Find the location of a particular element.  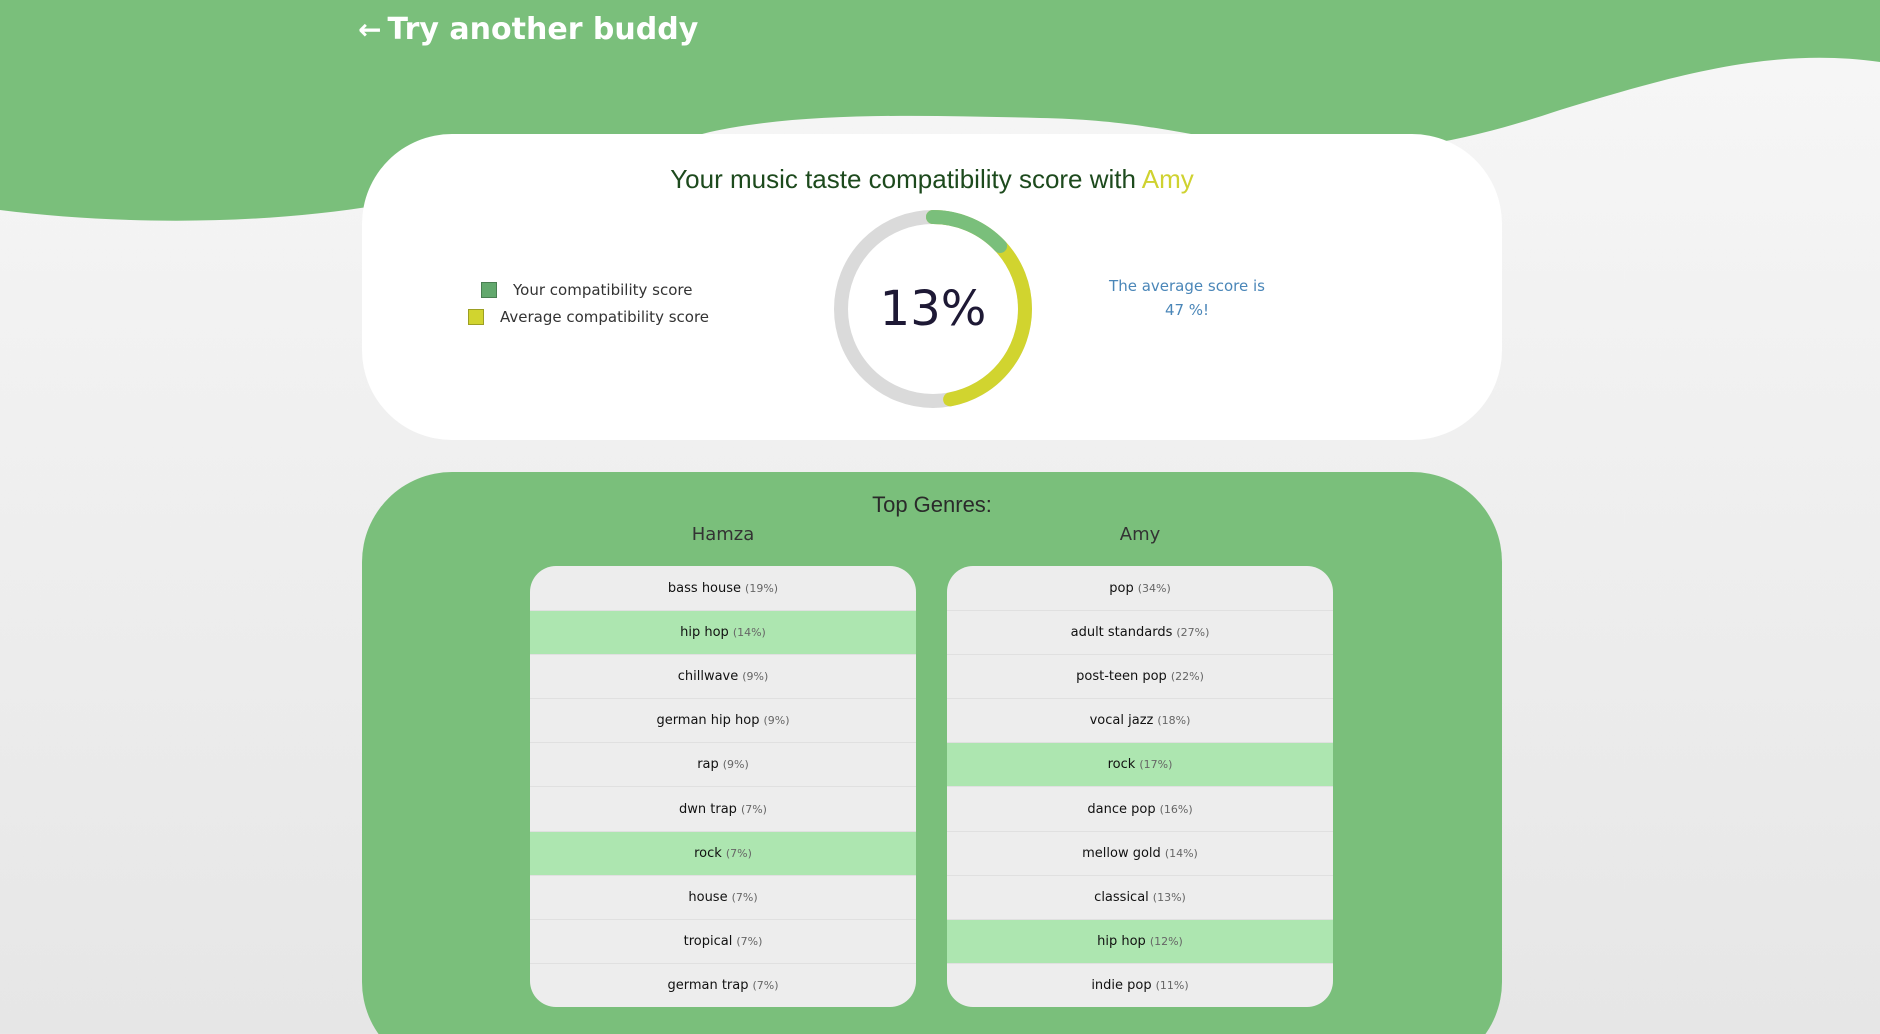

score-percentage: 13% is located at coordinates (933, 309).